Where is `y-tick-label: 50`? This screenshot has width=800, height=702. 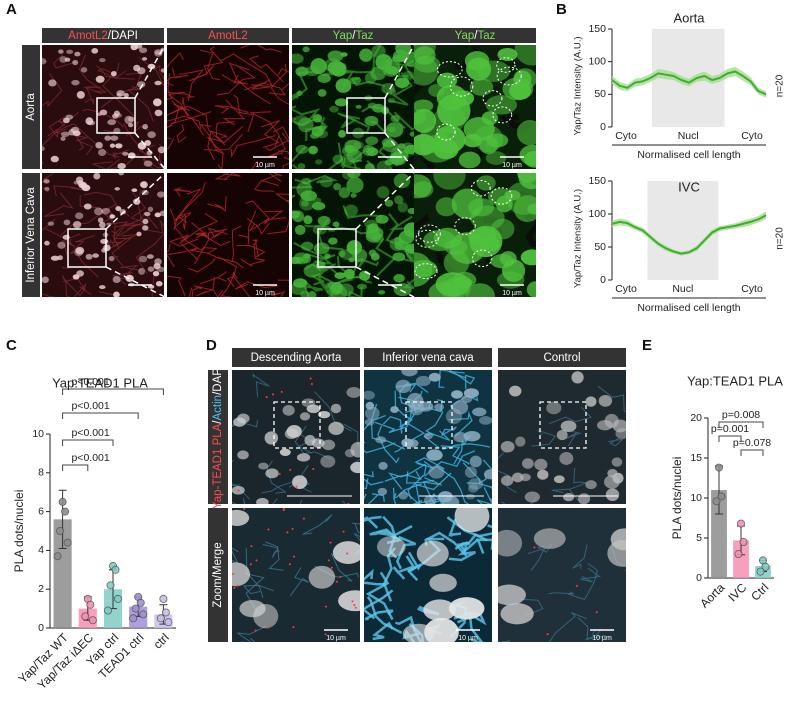 y-tick-label: 50 is located at coordinates (600, 247).